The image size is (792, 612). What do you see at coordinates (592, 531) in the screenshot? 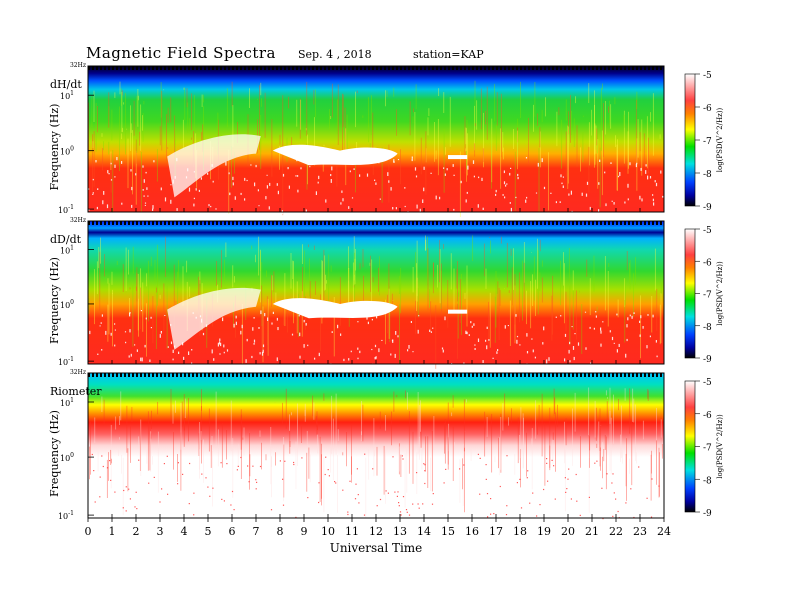
I see `x-tick-label: 21` at bounding box center [592, 531].